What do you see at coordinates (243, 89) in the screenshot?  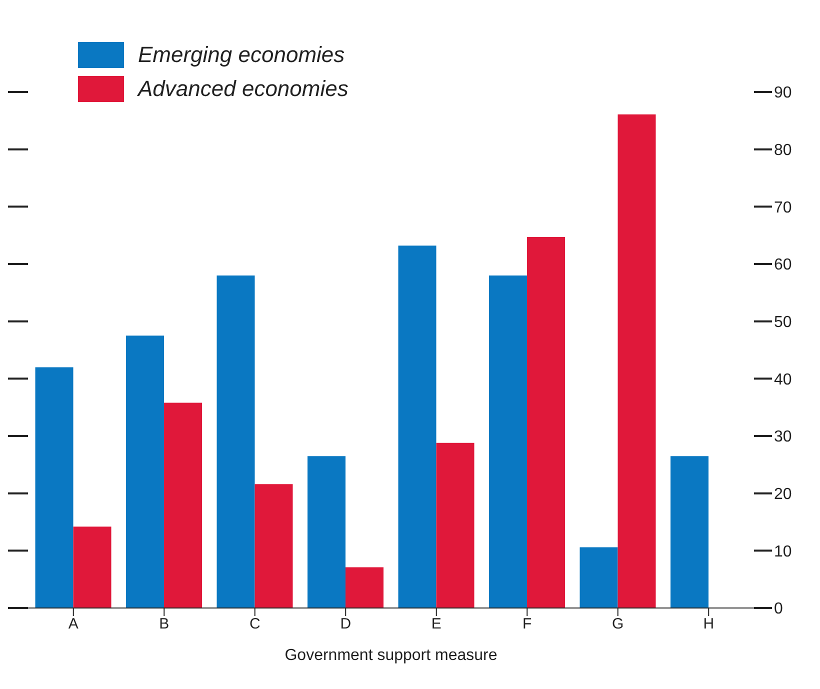 I see `legend-label: Advanced economies` at bounding box center [243, 89].